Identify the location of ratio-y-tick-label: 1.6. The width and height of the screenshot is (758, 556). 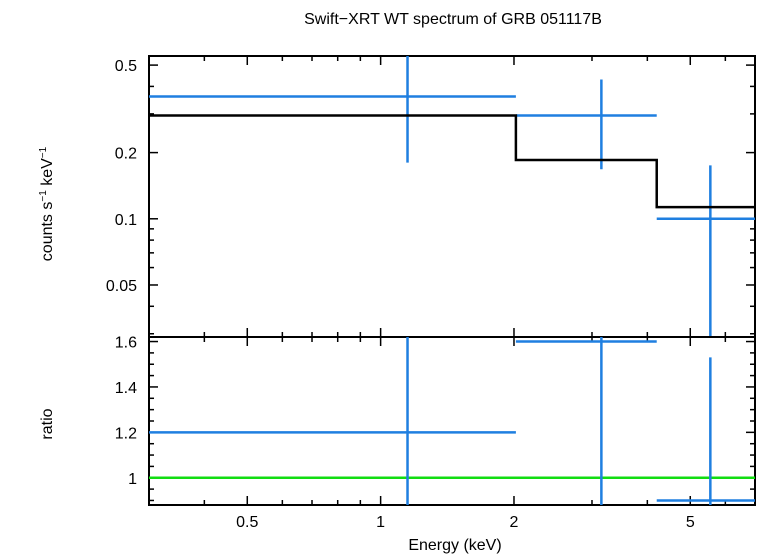
(126, 343).